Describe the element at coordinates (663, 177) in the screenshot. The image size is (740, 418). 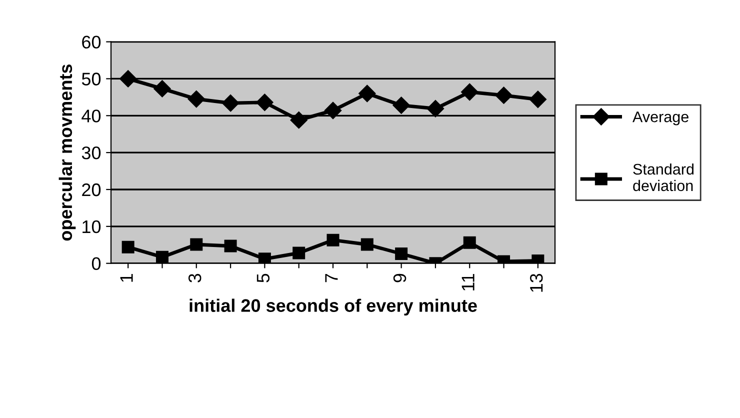
I see `legend-label: Standard deviation` at that location.